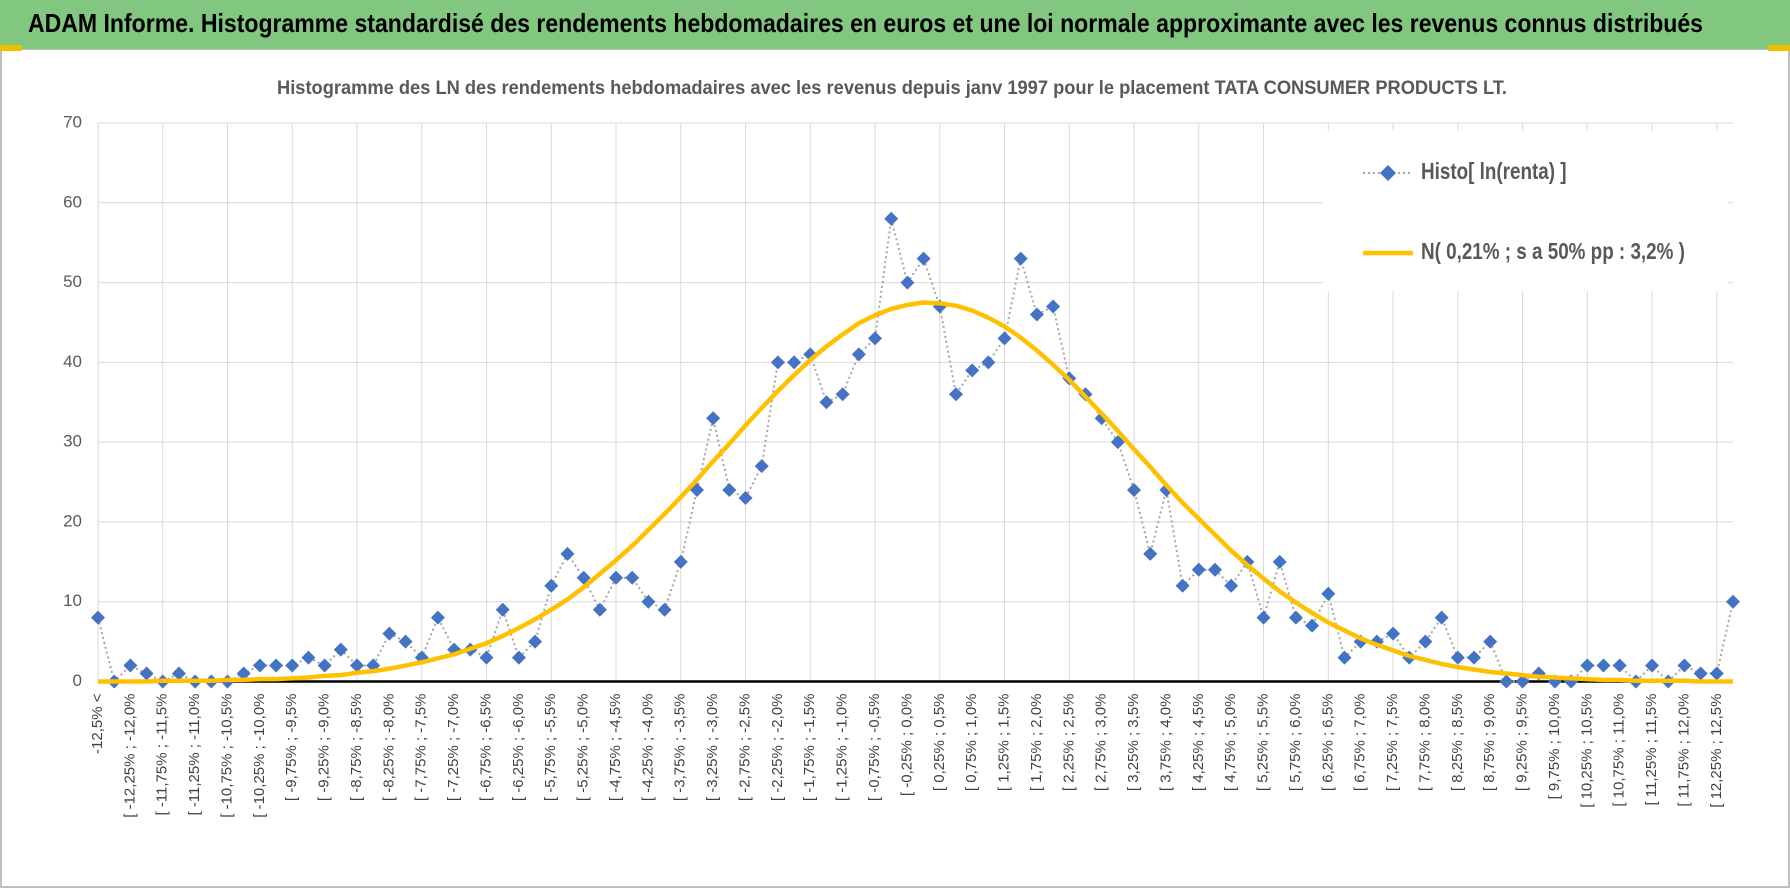 The width and height of the screenshot is (1790, 888). I want to click on x-tick-label: [ 7,25% ; 7,5%, so click(1392, 743).